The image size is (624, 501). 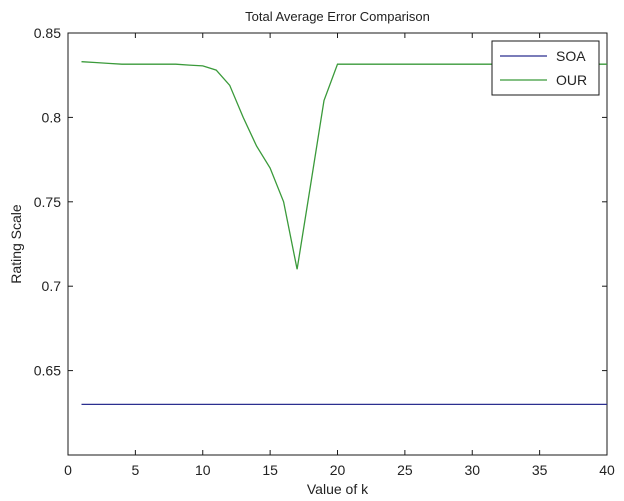 I want to click on x-tick-label: 15, so click(x=270, y=470).